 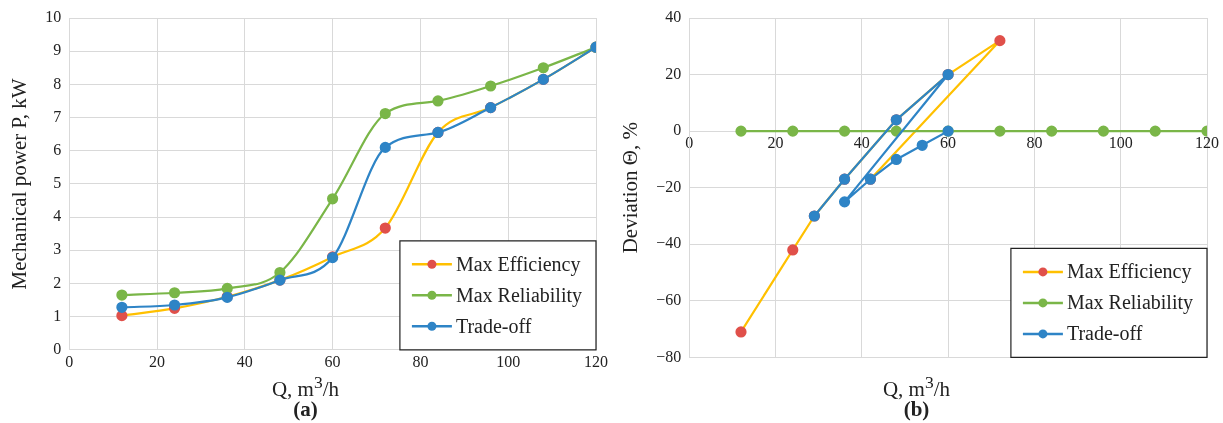 What do you see at coordinates (57, 83) in the screenshot?
I see `y-tick-label: 8` at bounding box center [57, 83].